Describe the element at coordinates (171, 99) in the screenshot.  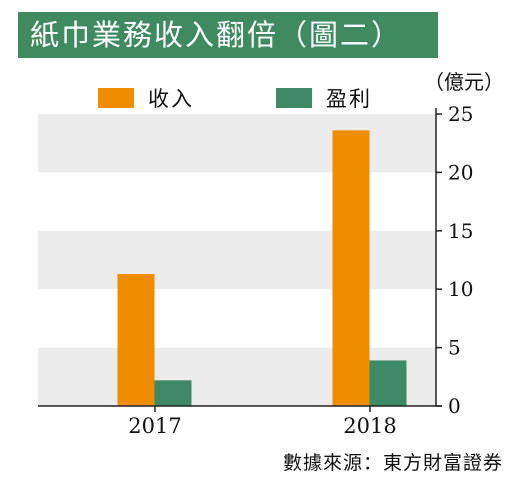
I see `legend-label-revenue: 收入` at that location.